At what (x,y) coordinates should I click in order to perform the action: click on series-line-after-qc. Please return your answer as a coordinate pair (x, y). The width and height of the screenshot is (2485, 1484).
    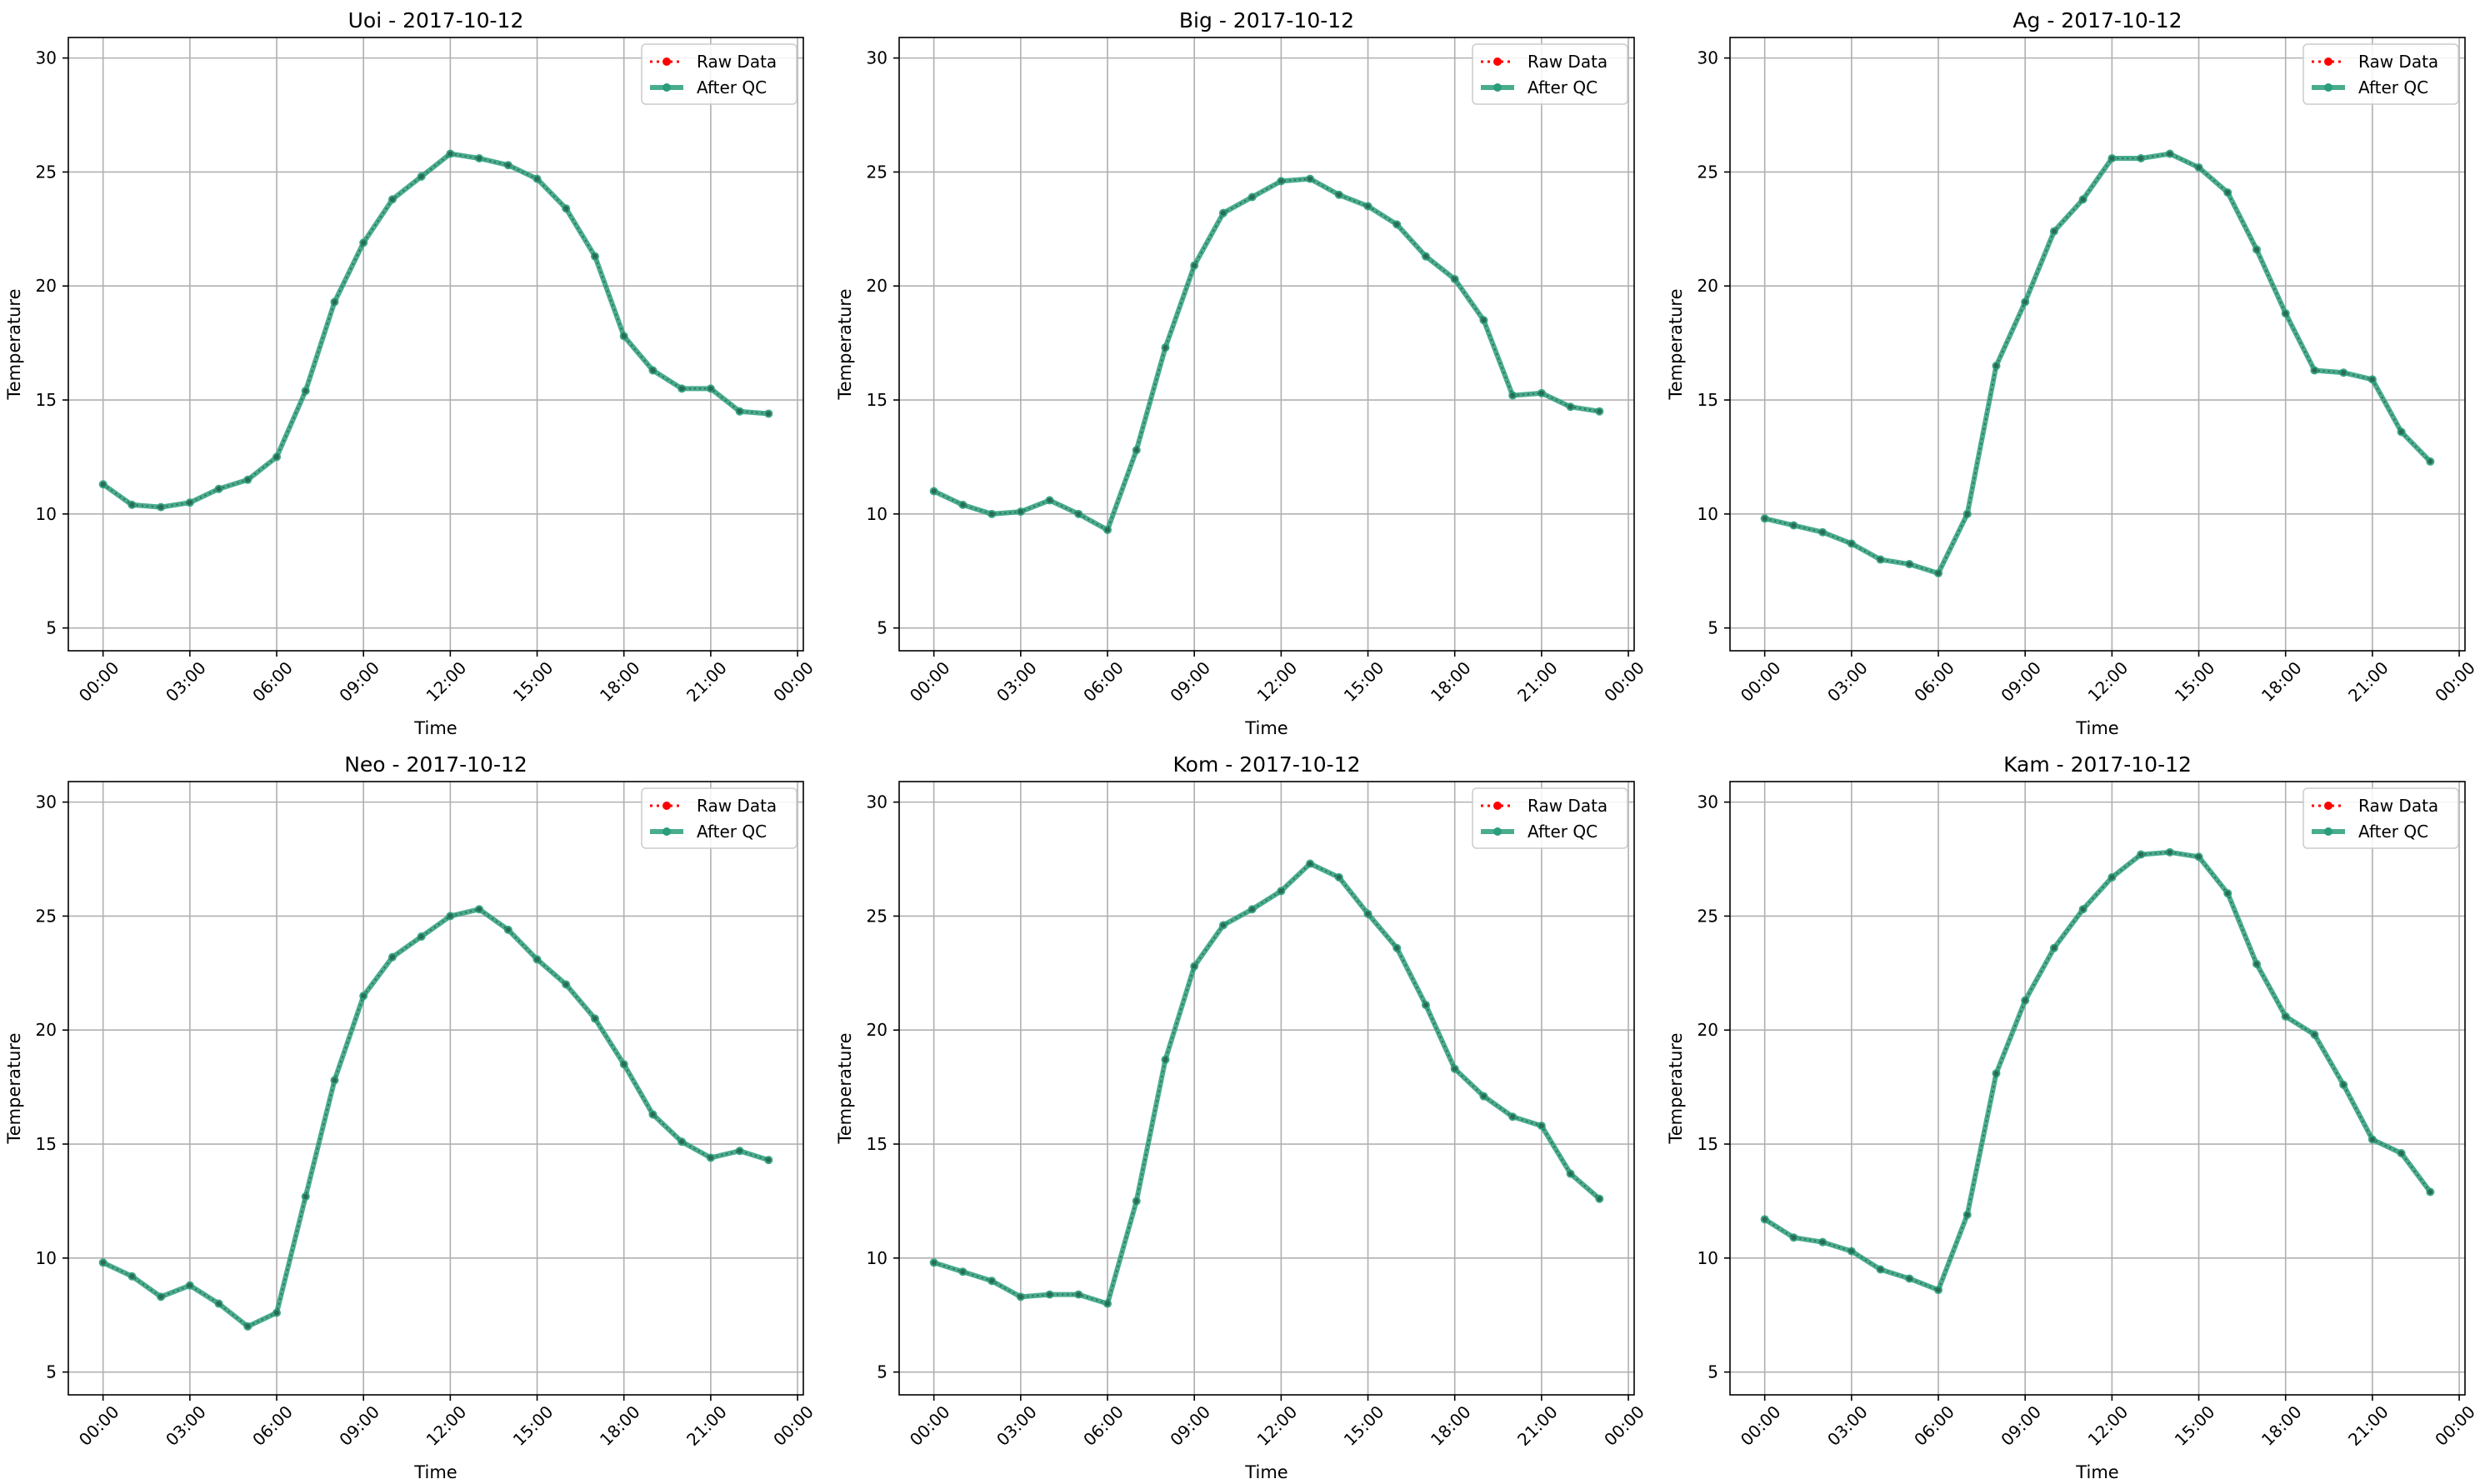
    Looking at the image, I should click on (436, 1118).